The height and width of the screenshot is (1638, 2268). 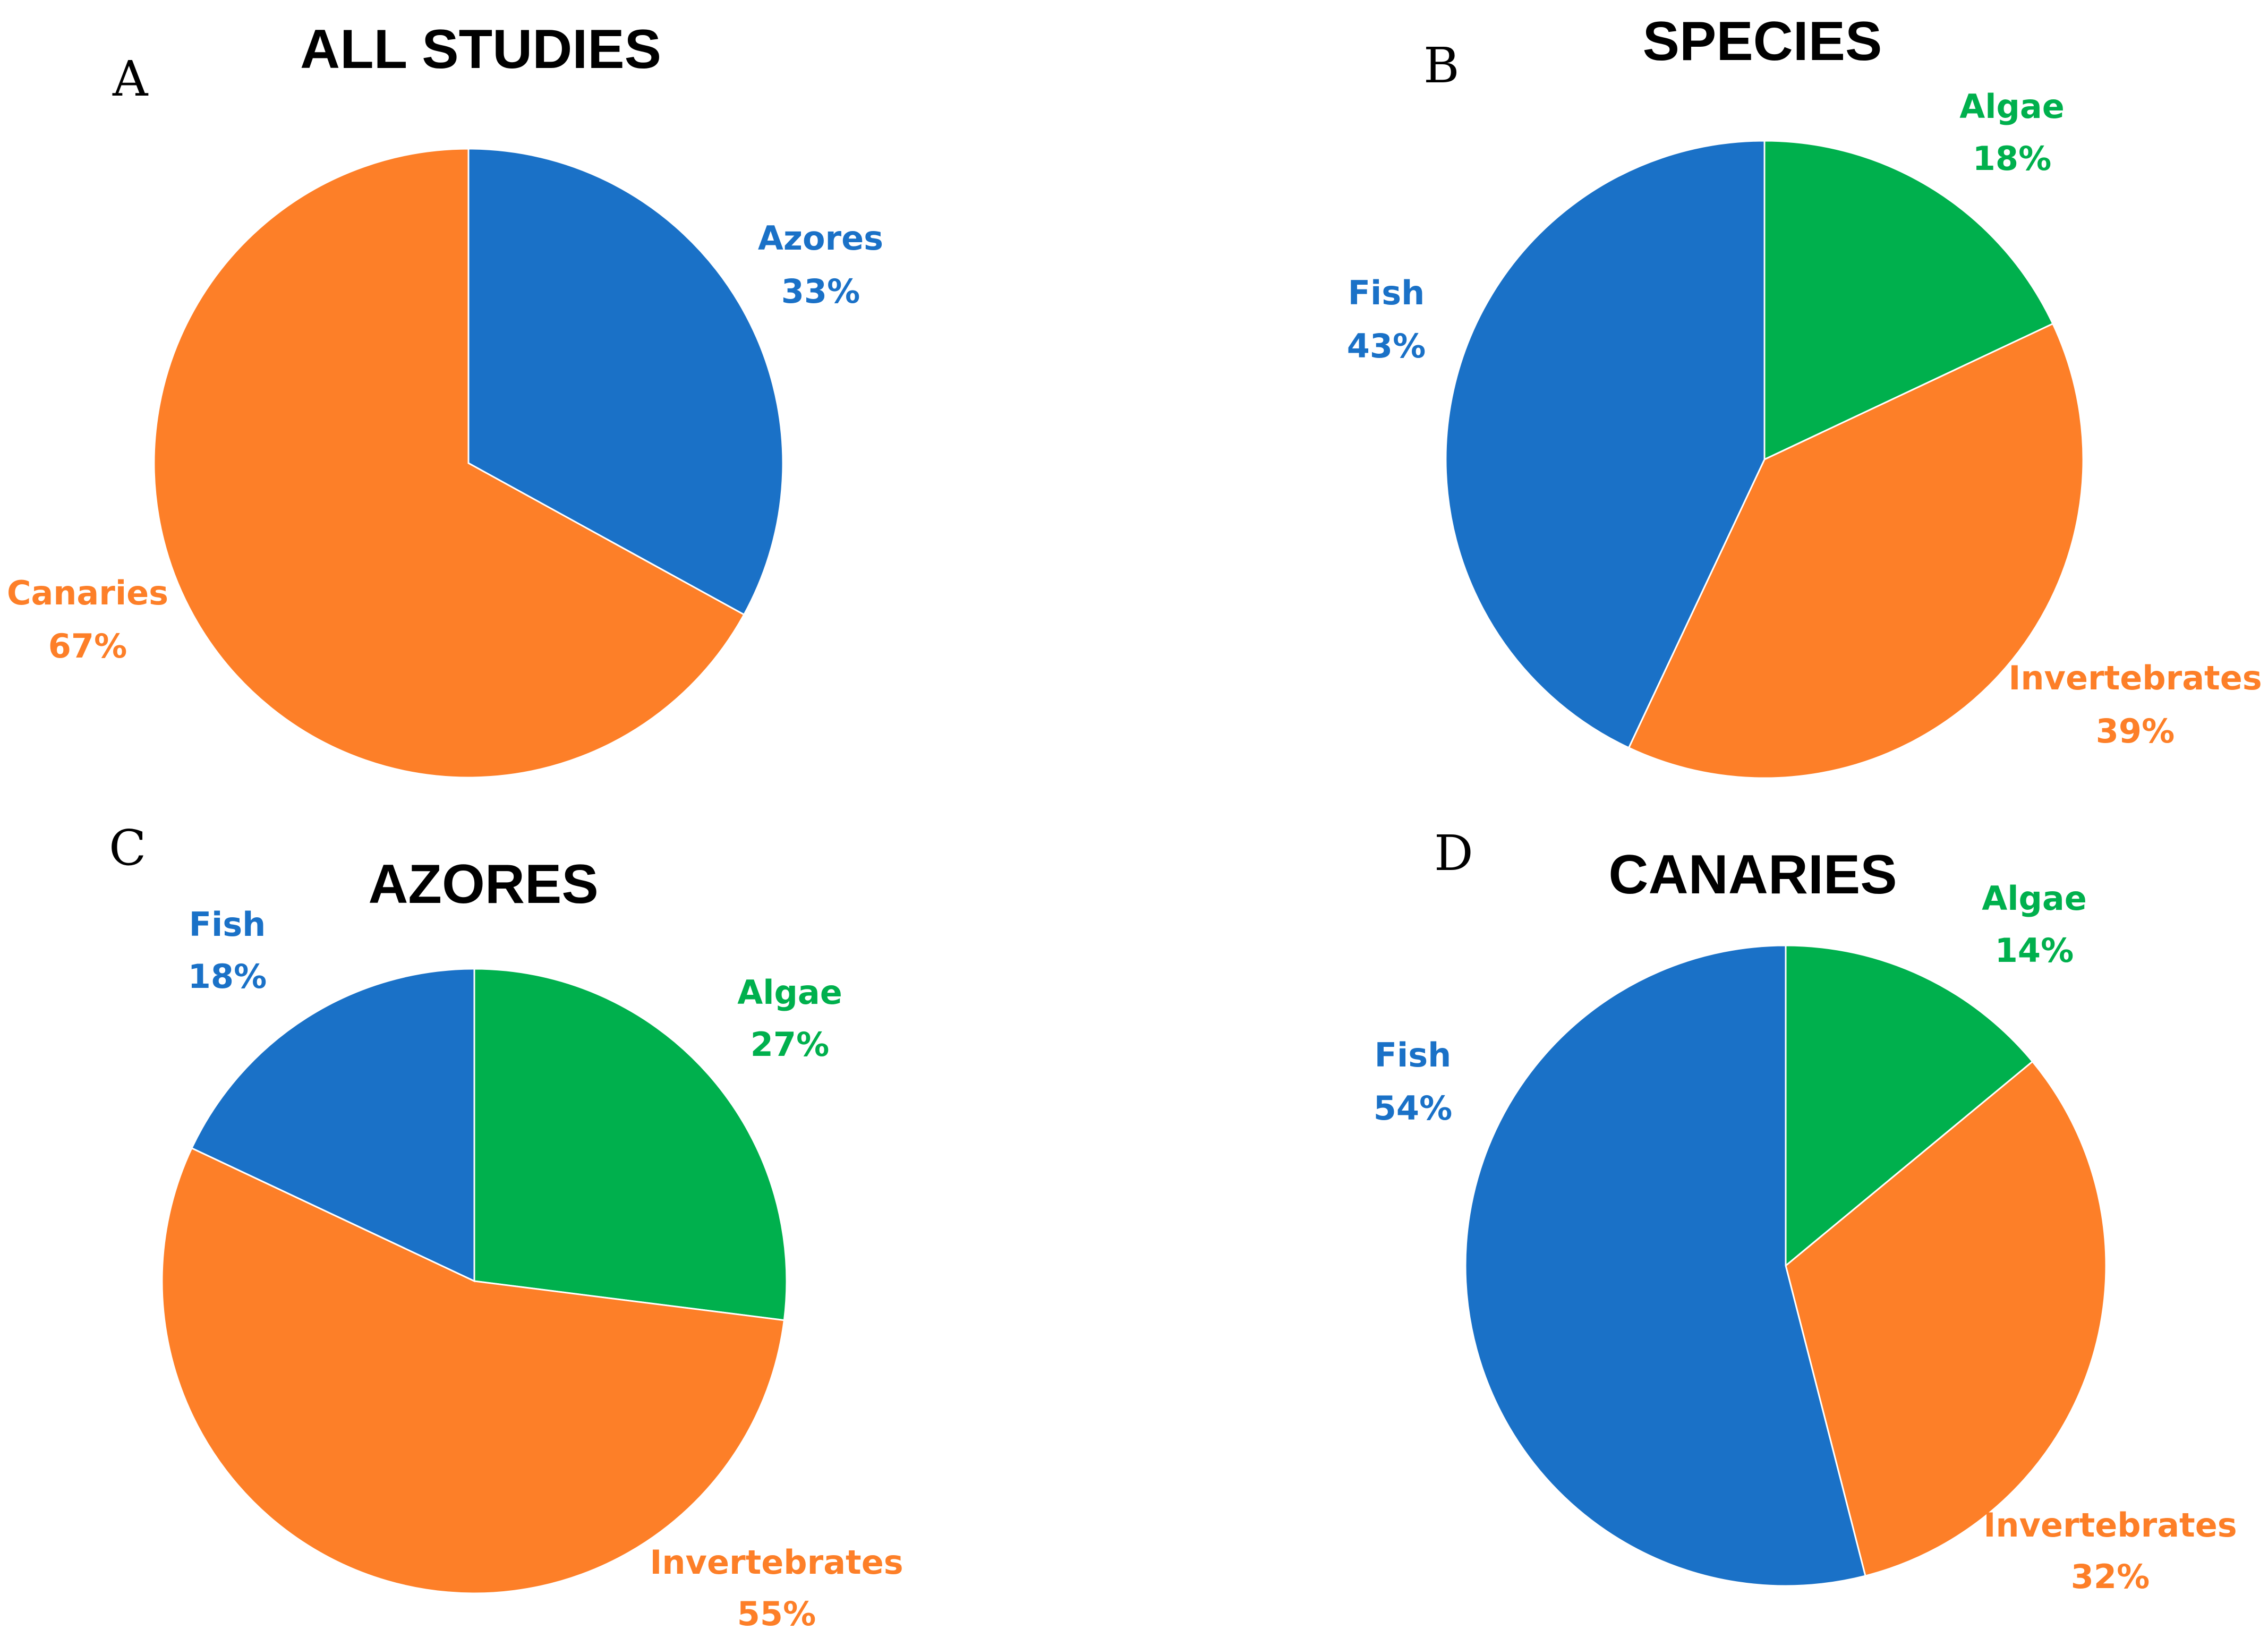 What do you see at coordinates (1386, 319) in the screenshot?
I see `label-fish: Fish 43%` at bounding box center [1386, 319].